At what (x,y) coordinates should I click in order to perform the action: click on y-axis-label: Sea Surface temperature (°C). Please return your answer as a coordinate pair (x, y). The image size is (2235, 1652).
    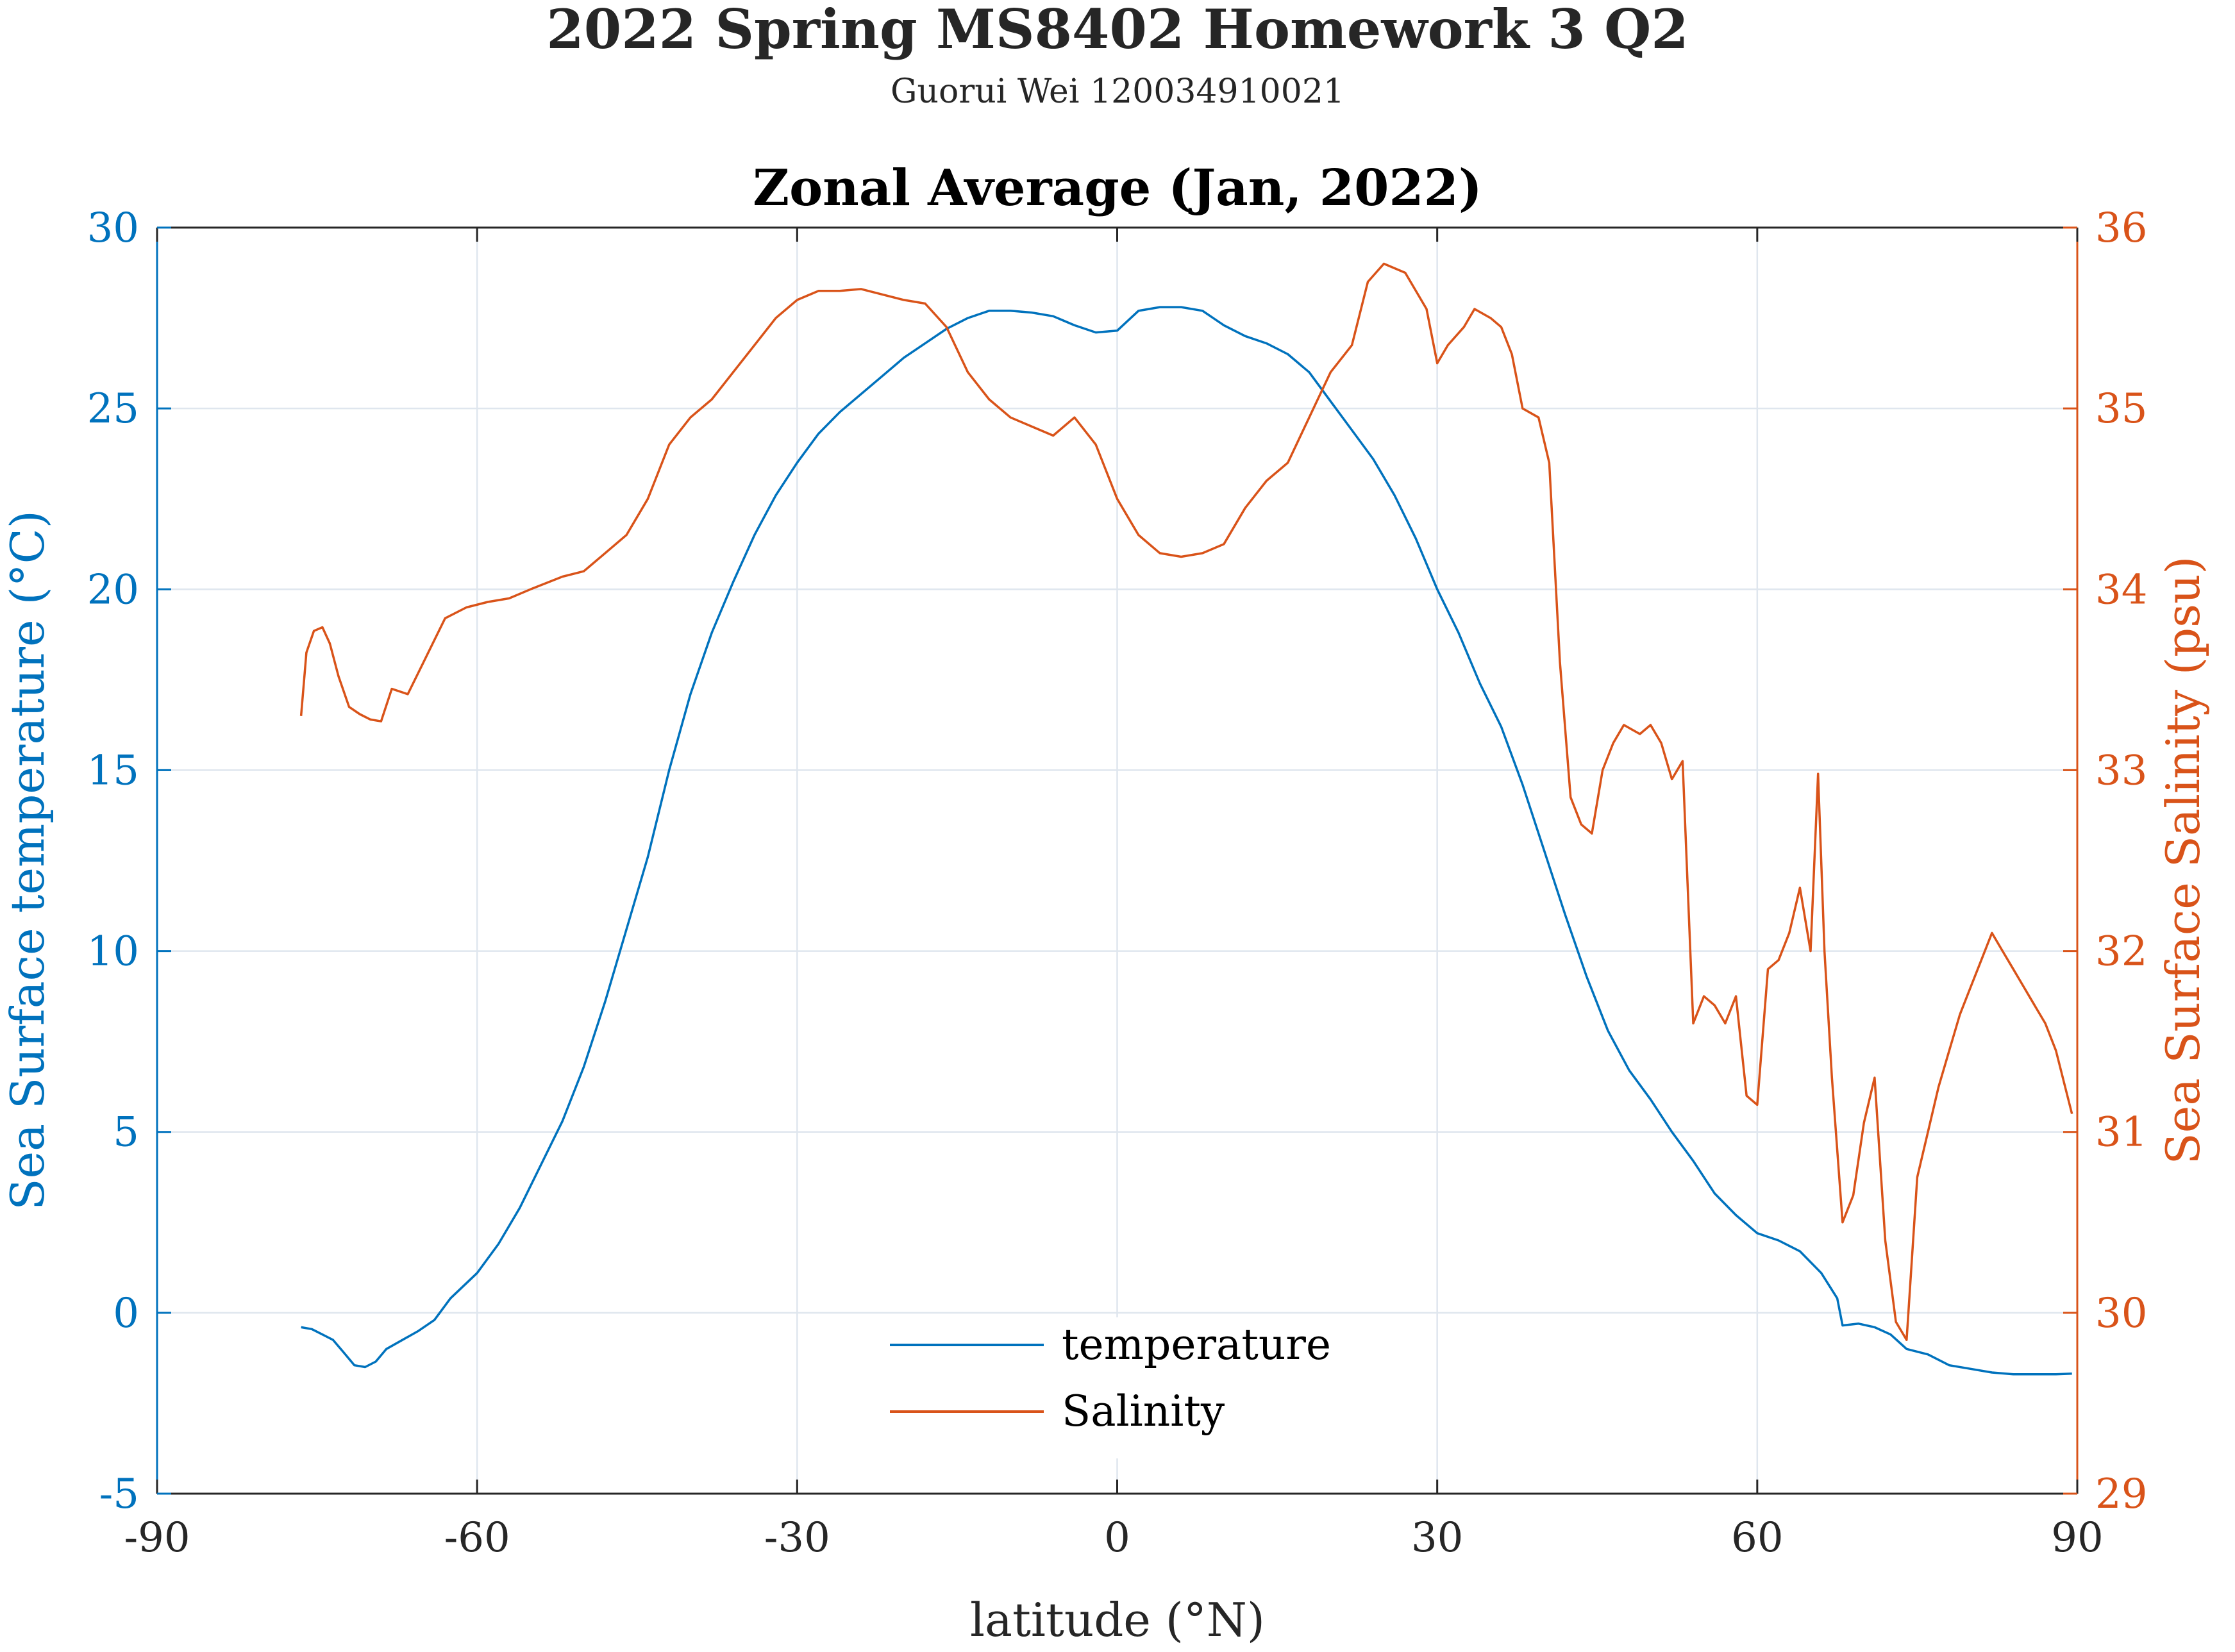
    Looking at the image, I should click on (27, 860).